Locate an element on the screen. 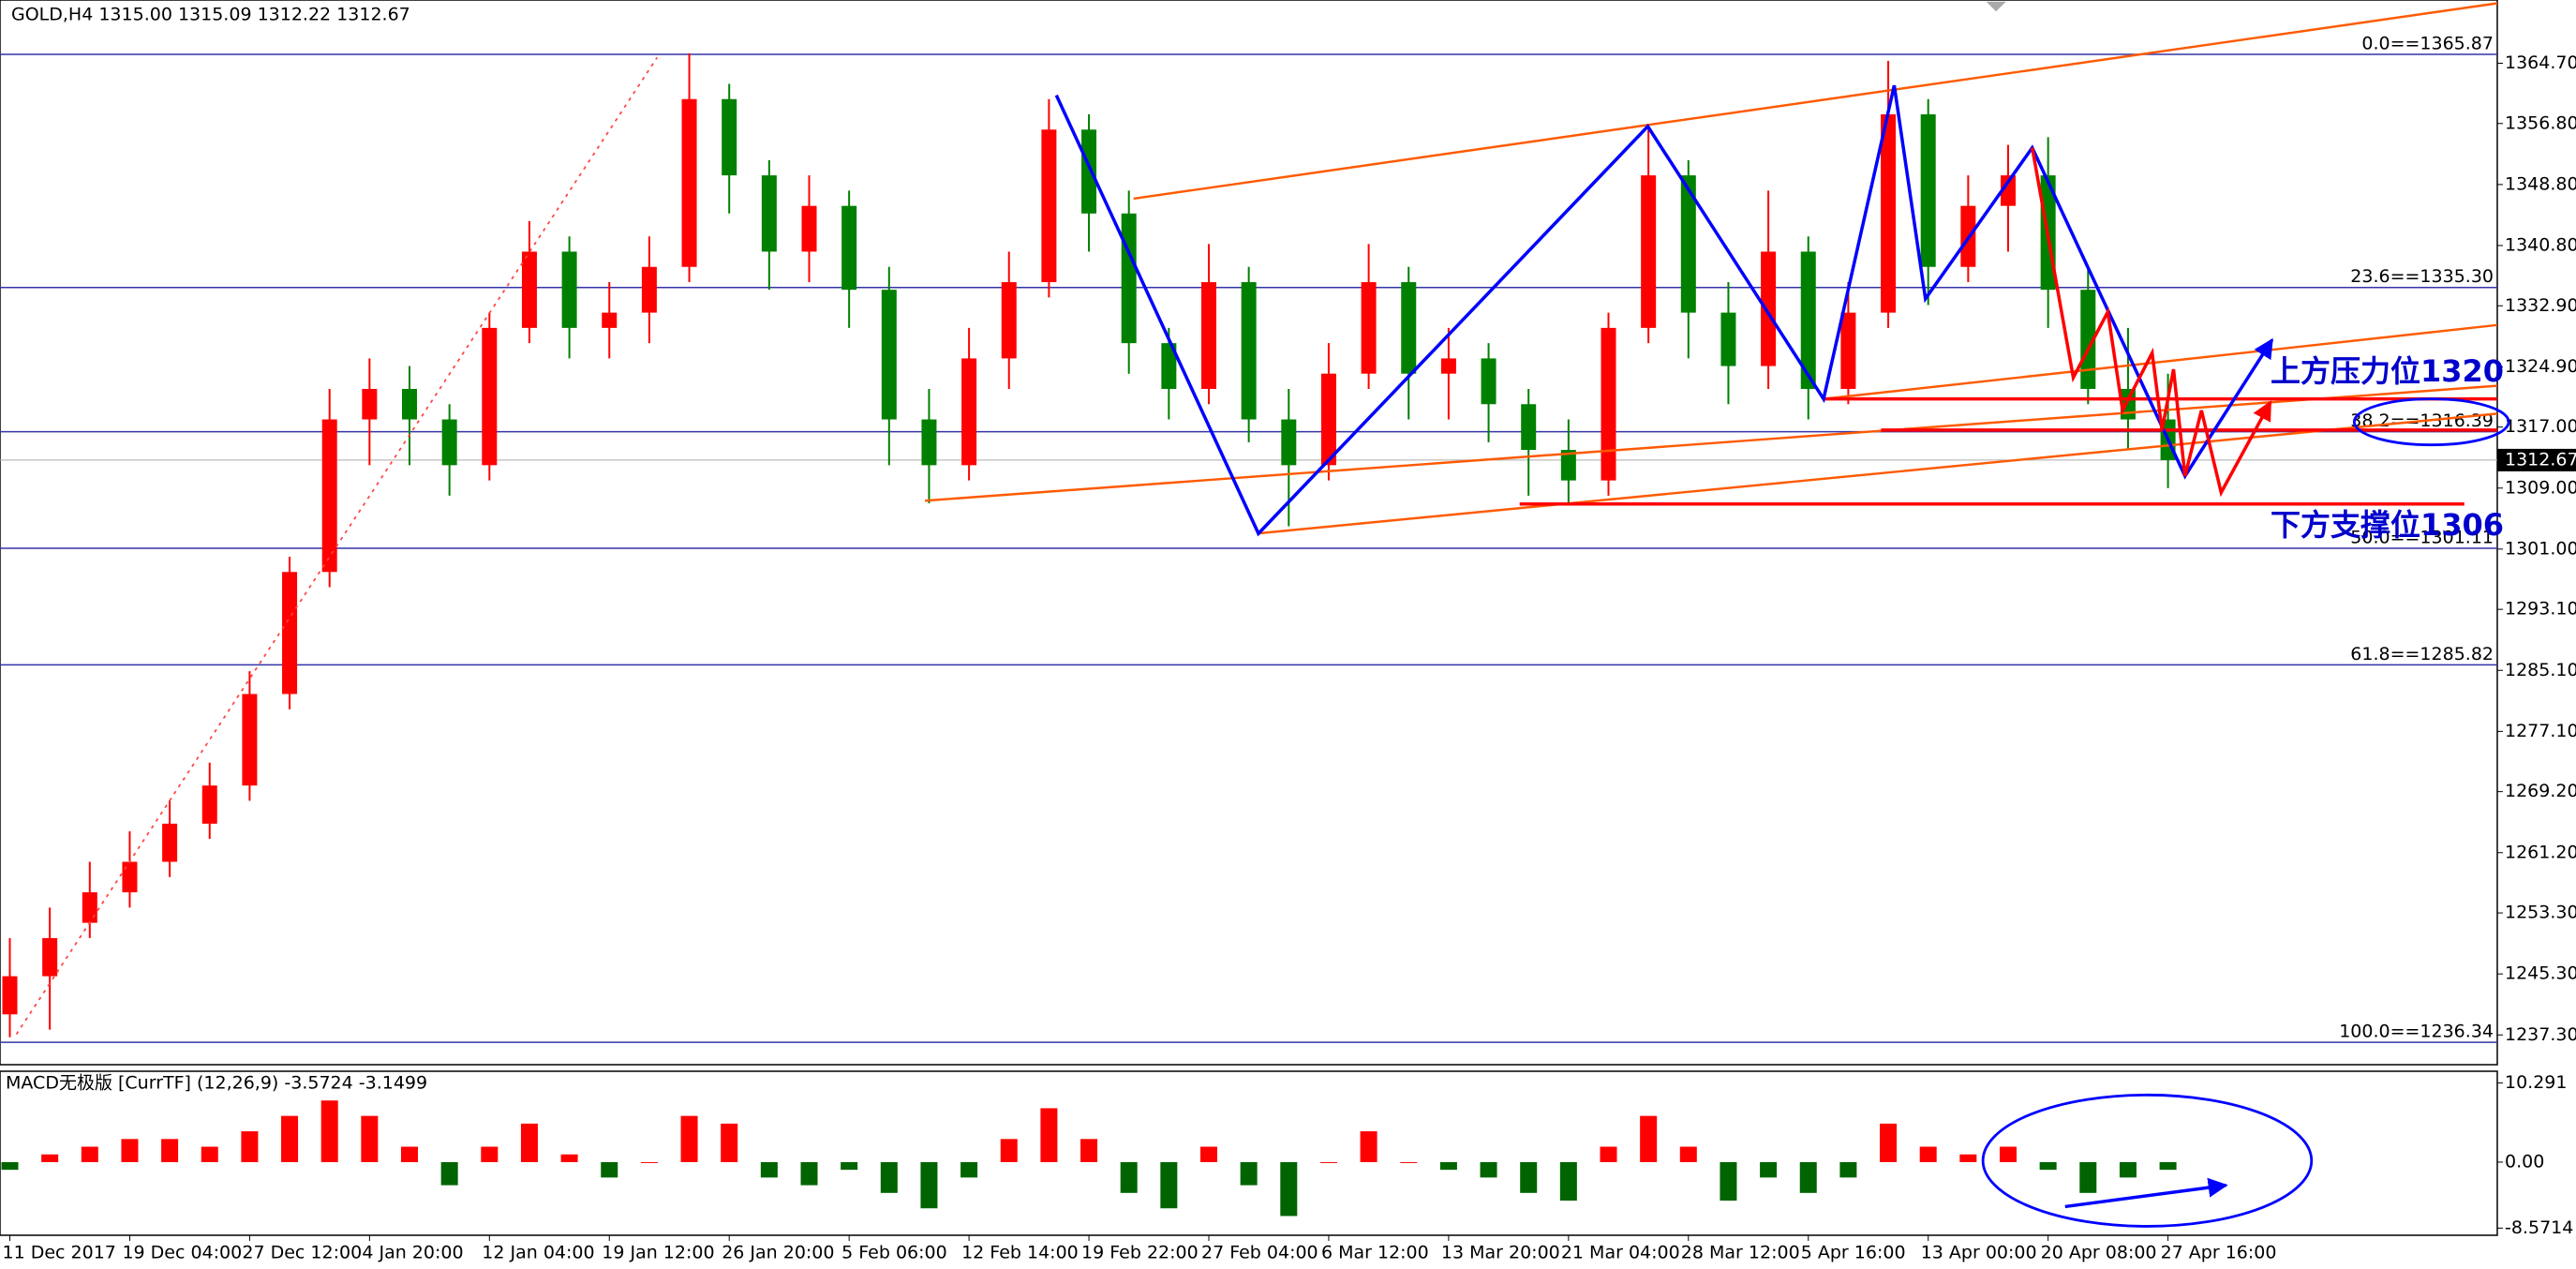 Image resolution: width=2576 pixels, height=1269 pixels. y-tick-label: 1277.10 is located at coordinates (2540, 731).